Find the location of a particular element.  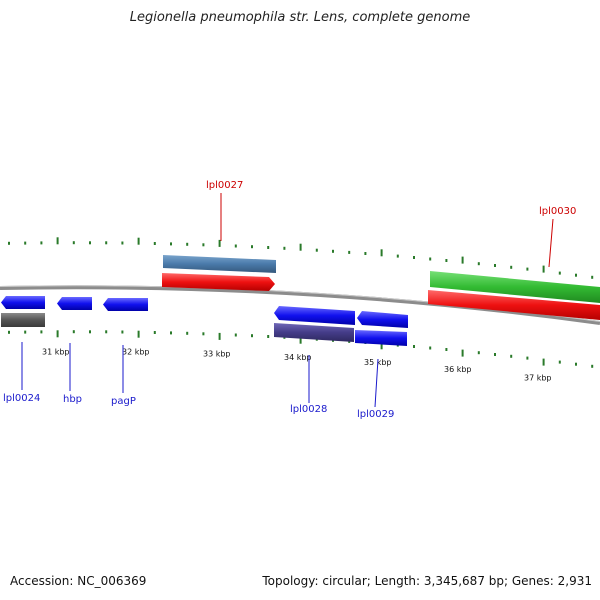

gene-lpl0028-label: lpl0028 is located at coordinates (308, 409).